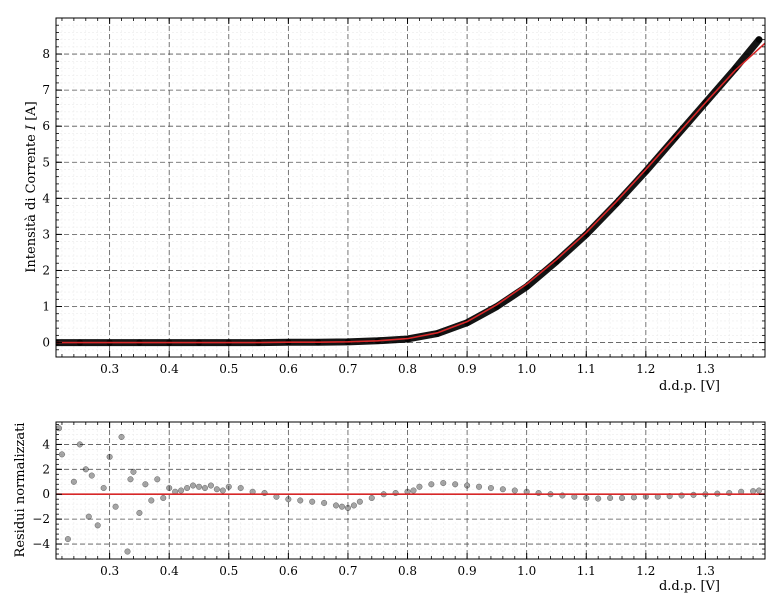  I want to click on iv-y-label-symbol: I, so click(31, 127).